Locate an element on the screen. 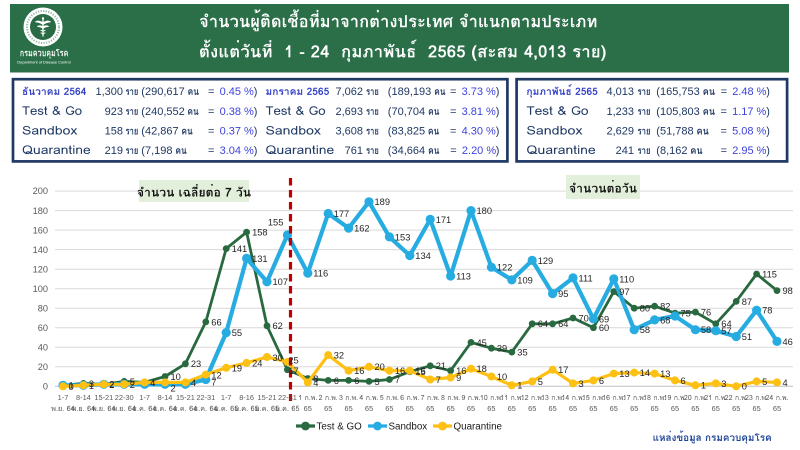  svg-text: 155 is located at coordinates (276, 223).